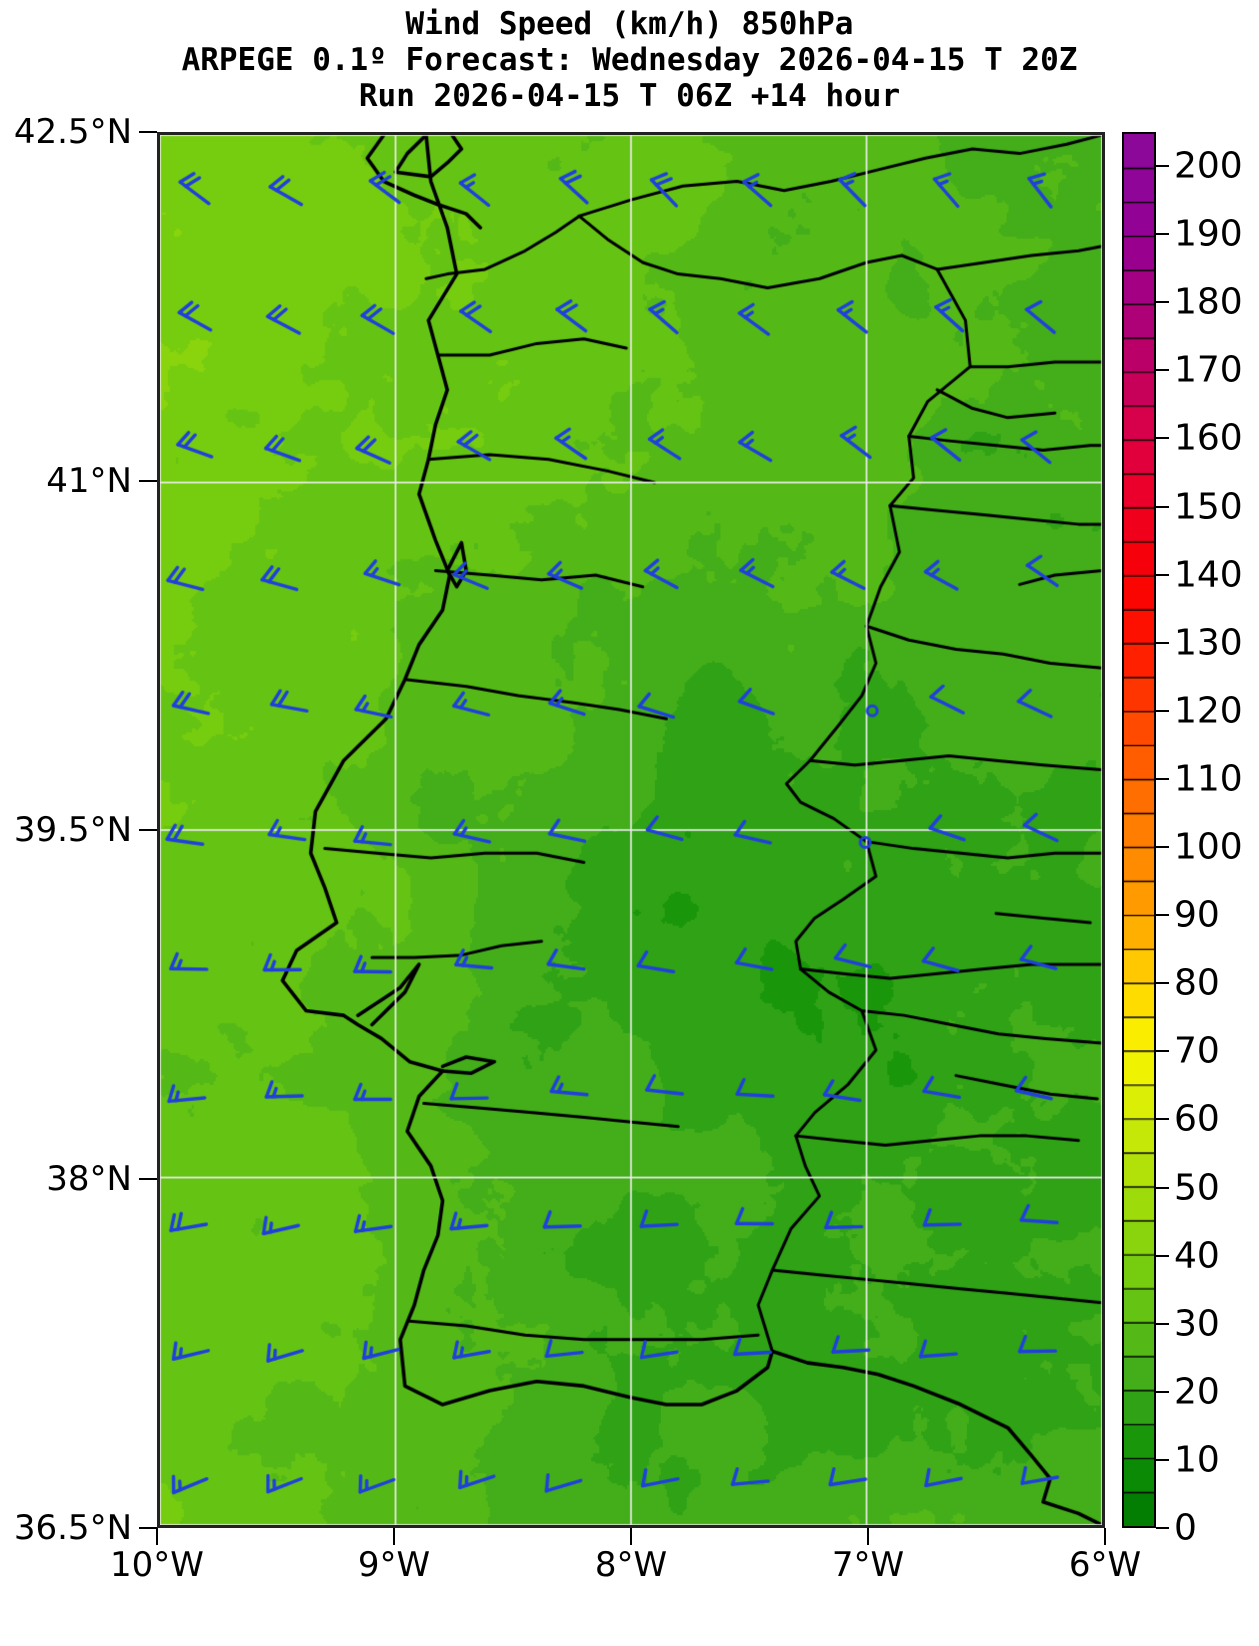  I want to click on y-axis-label: 42.5°N, so click(72, 132).